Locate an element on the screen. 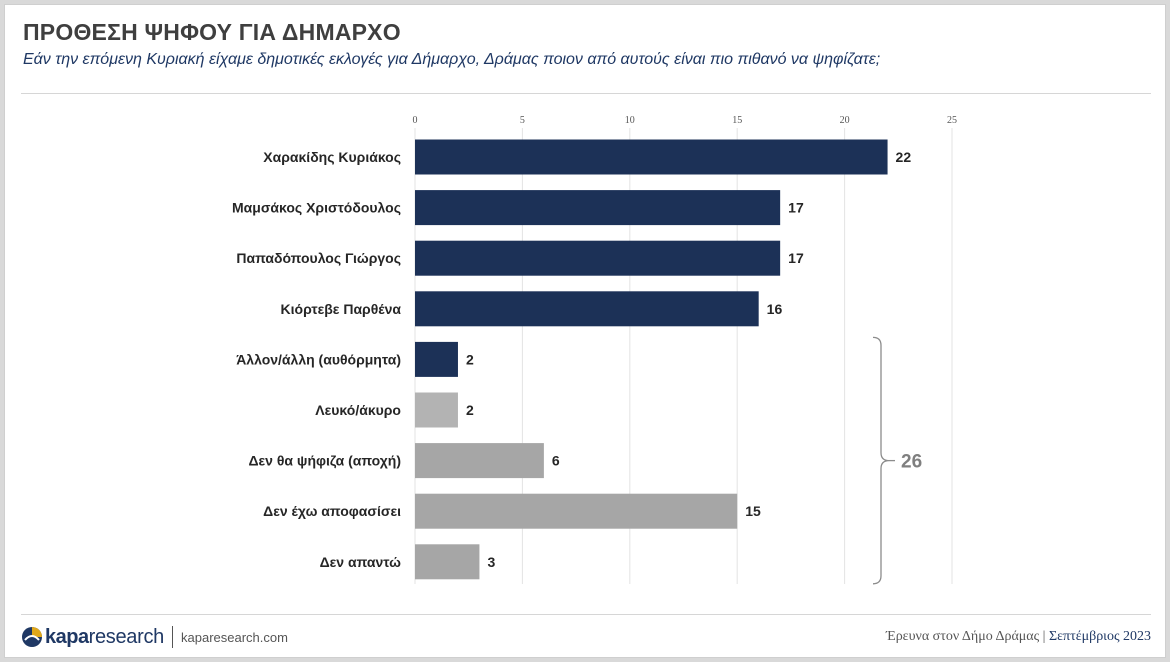  kaparesearch-logo: kapa research kaparesearch.com is located at coordinates (154, 637).